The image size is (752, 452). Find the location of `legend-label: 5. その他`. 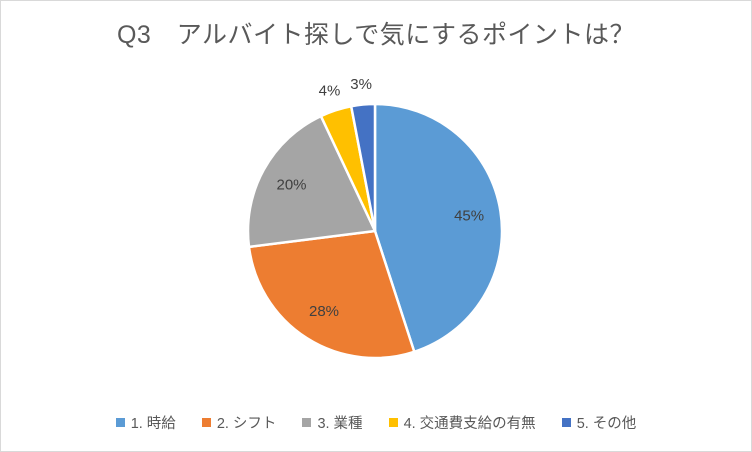

legend-label: 5. その他 is located at coordinates (606, 424).